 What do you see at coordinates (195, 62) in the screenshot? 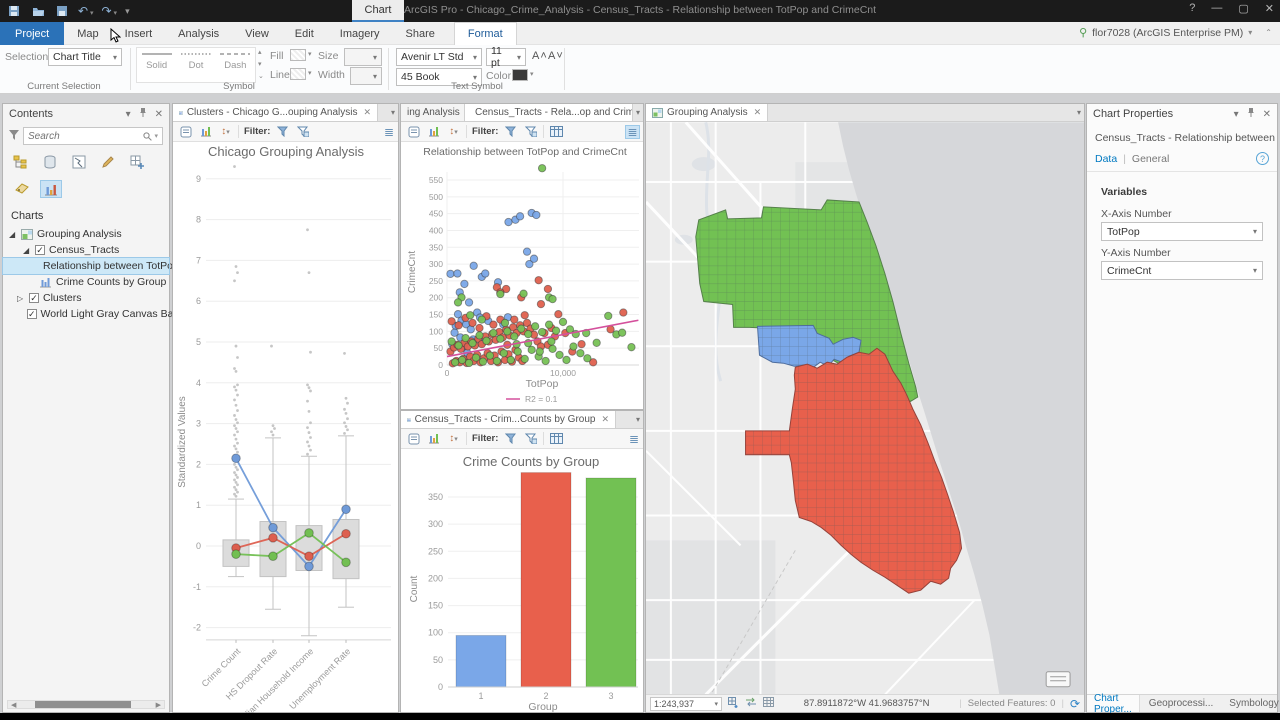
I see `symbol-style-dot: Dot` at bounding box center [195, 62].